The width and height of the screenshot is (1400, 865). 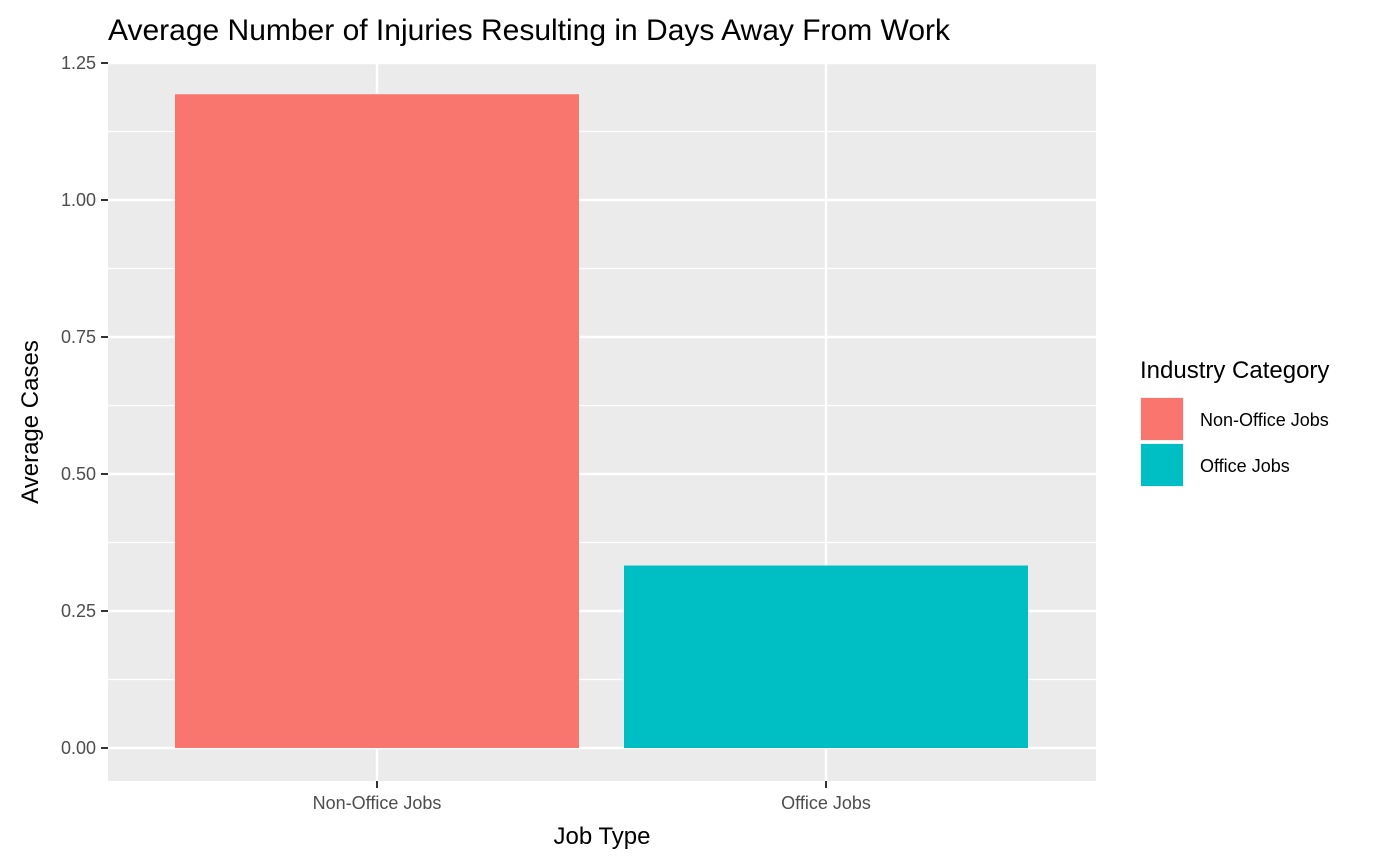 What do you see at coordinates (78, 63) in the screenshot?
I see `y-tick-label: 1.25` at bounding box center [78, 63].